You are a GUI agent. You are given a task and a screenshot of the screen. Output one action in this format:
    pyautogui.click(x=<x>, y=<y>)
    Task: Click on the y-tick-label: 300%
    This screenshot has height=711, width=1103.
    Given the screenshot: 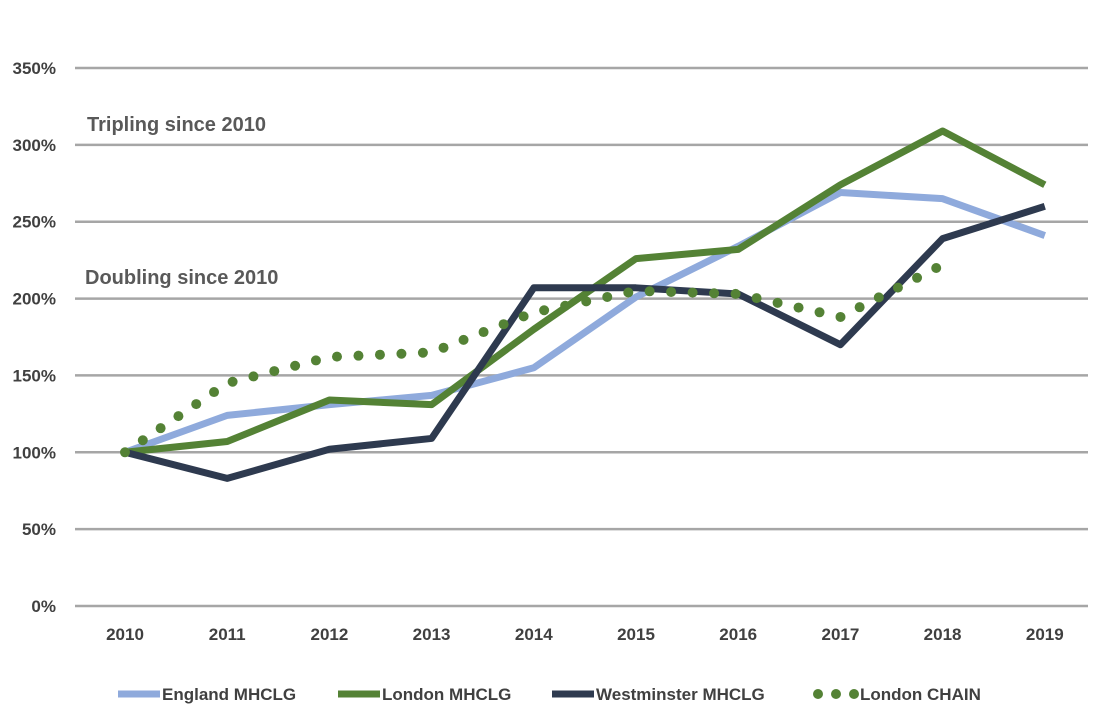 What is the action you would take?
    pyautogui.click(x=34, y=145)
    